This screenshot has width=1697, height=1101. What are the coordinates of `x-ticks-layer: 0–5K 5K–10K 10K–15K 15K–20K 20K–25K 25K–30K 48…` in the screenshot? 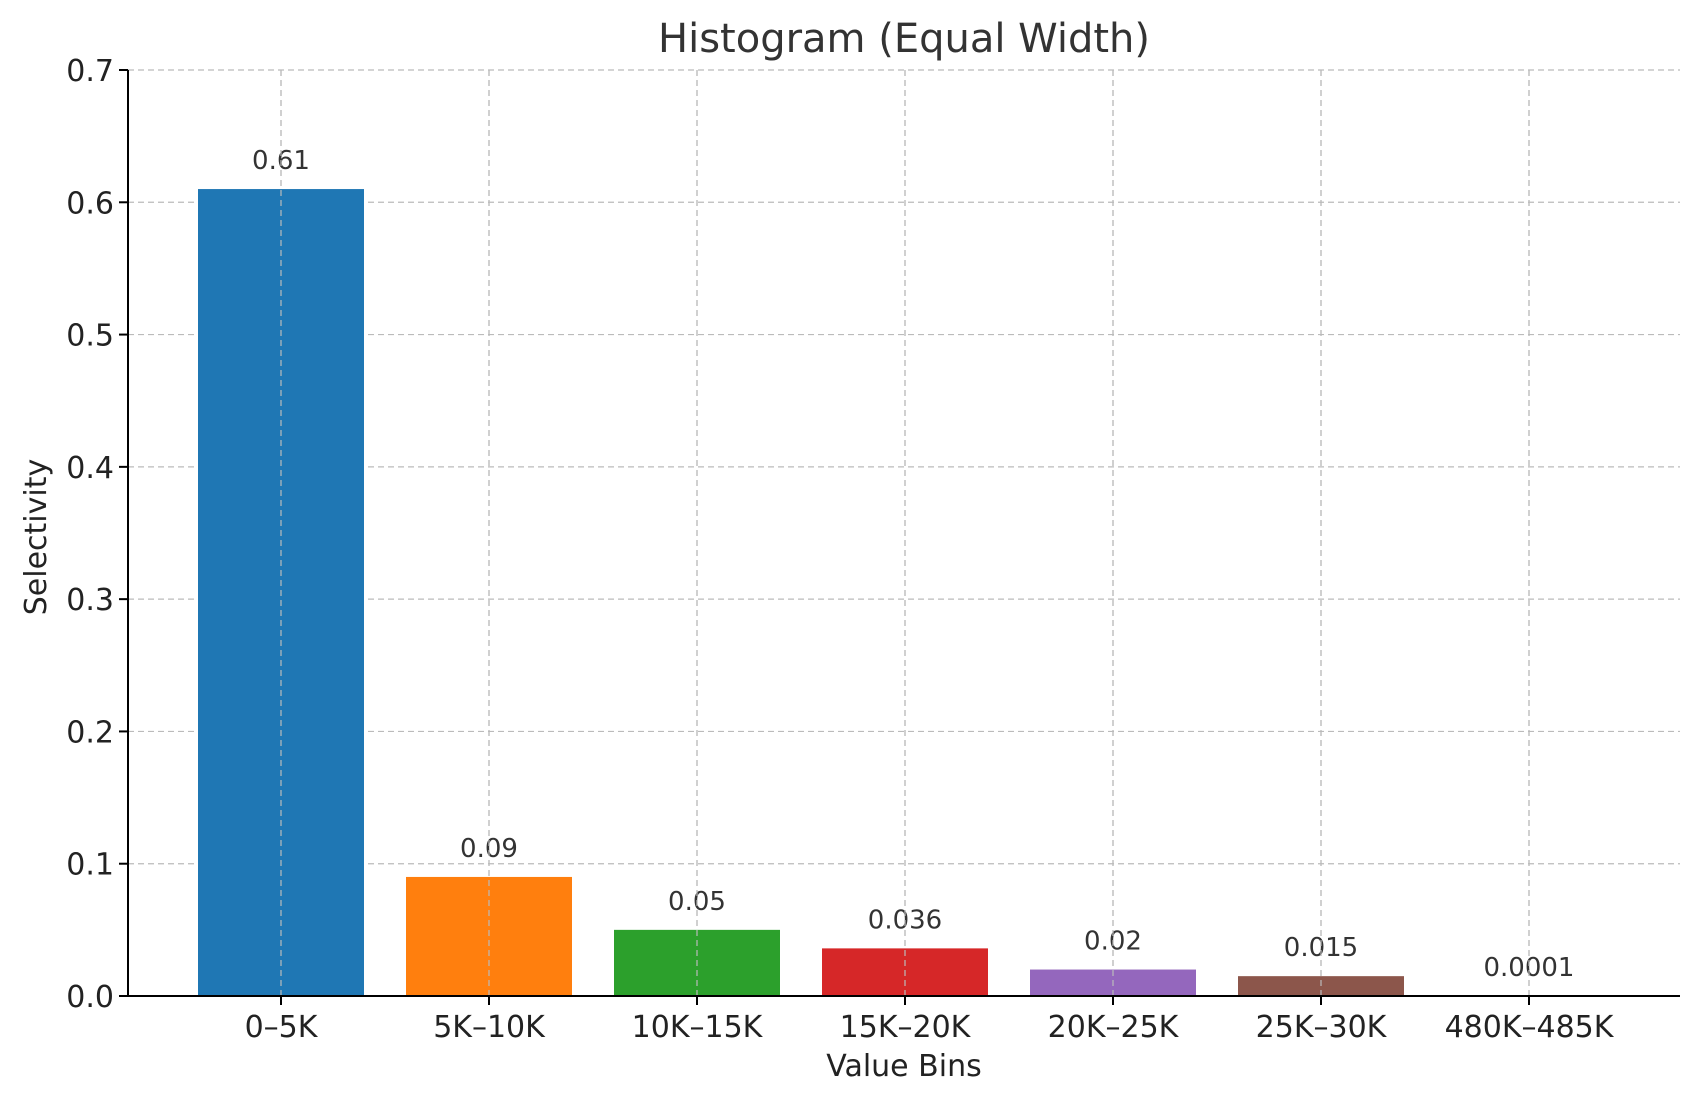 It's located at (930, 1020).